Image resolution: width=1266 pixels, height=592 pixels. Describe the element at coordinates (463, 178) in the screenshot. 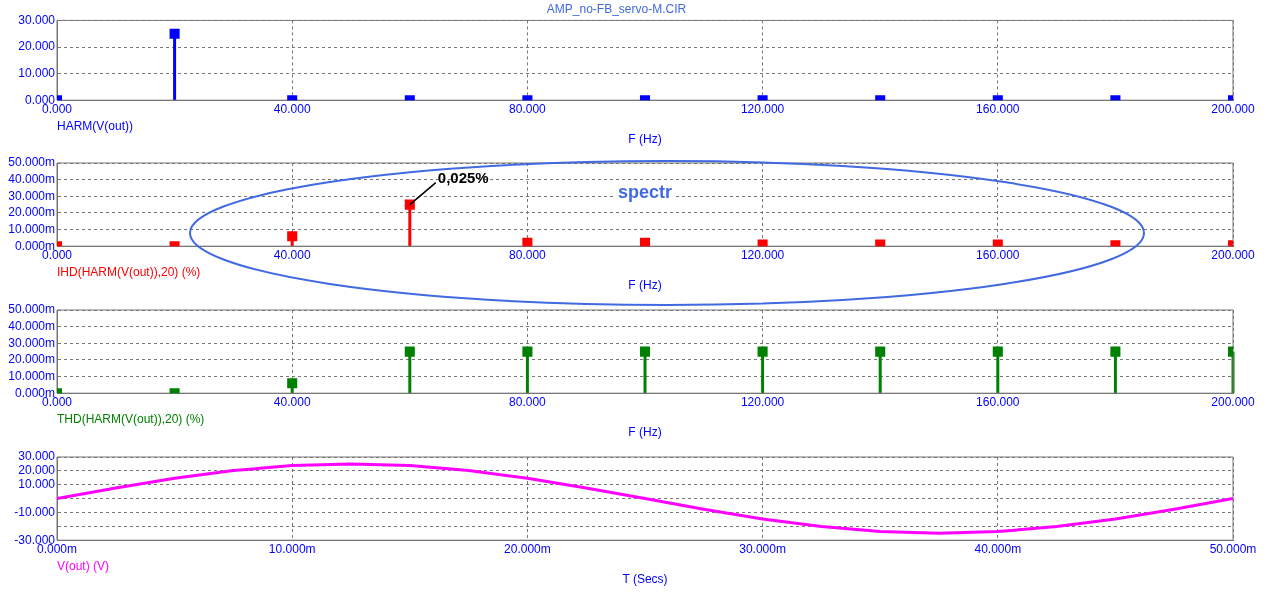

I see `annotation: 0,025%` at that location.